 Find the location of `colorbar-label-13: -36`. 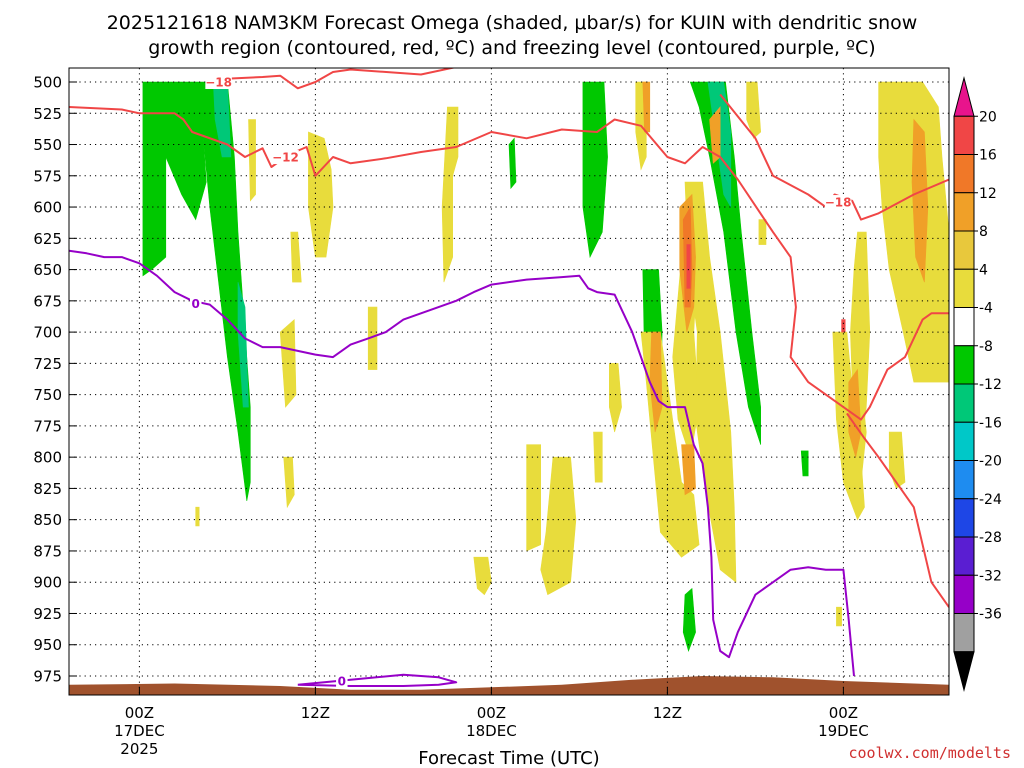

colorbar-label-13: -36 is located at coordinates (990, 615).